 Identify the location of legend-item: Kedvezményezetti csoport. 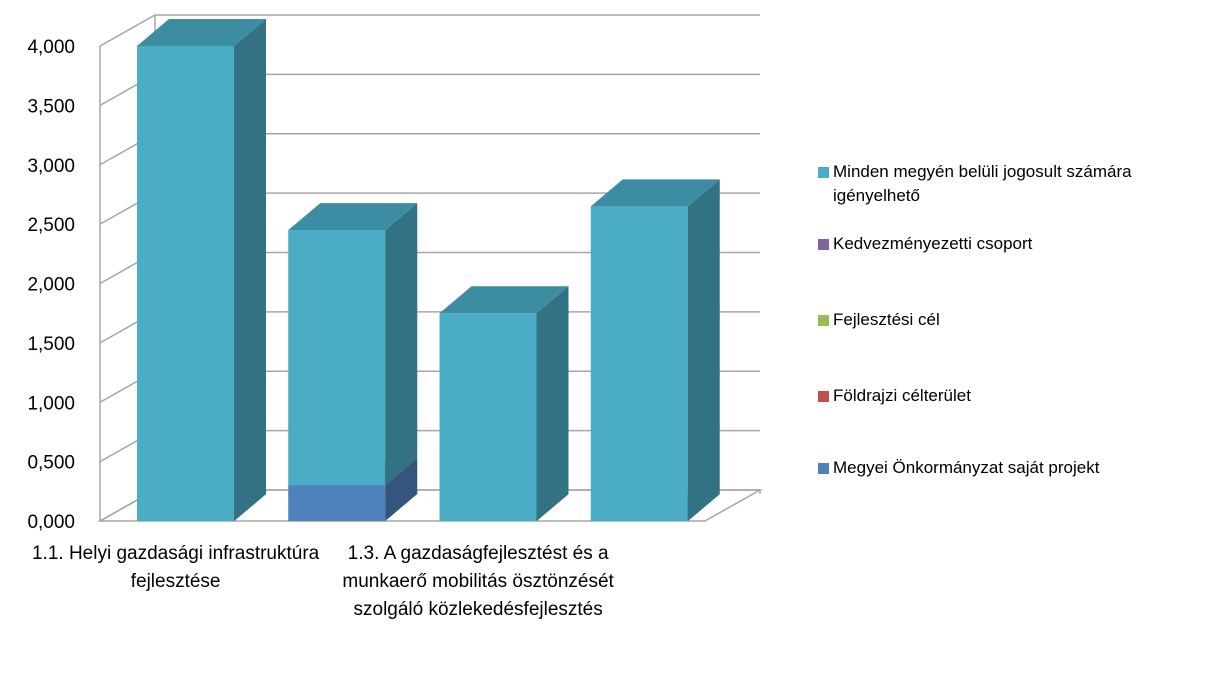
(1018, 244).